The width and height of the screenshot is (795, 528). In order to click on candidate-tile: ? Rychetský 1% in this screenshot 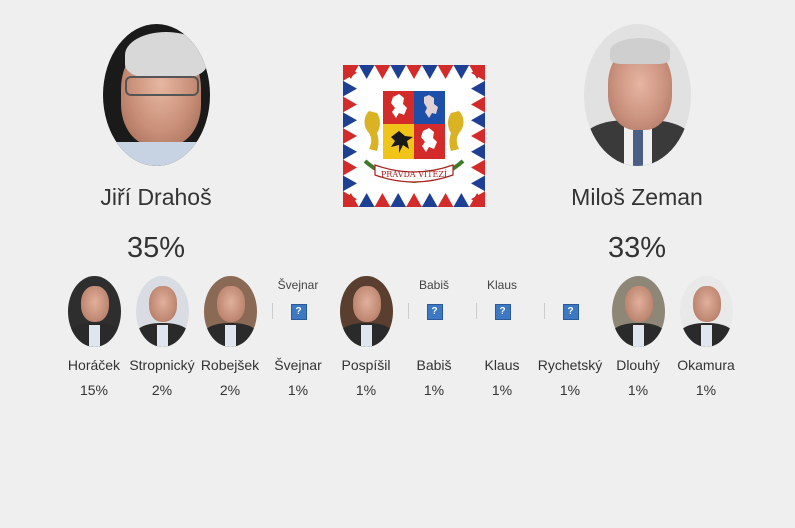, I will do `click(570, 337)`.